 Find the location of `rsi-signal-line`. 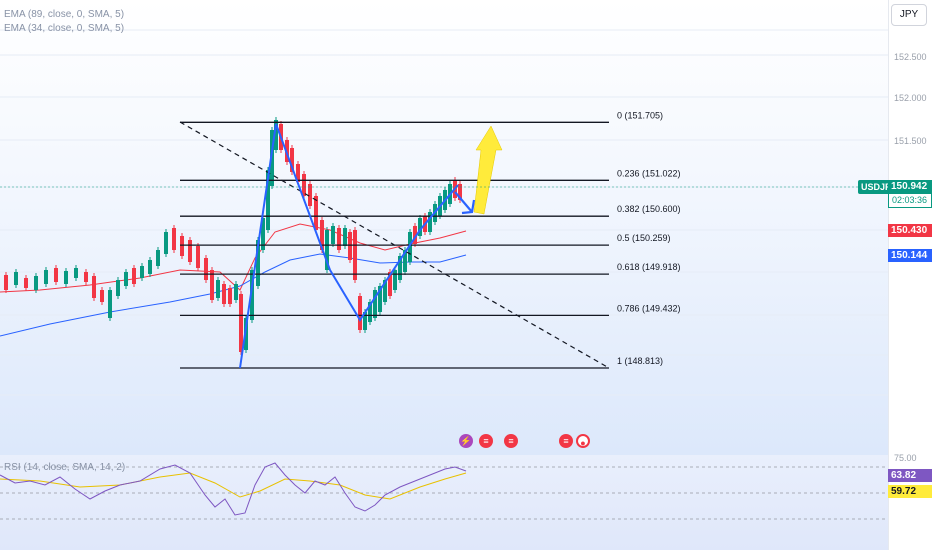

rsi-signal-line is located at coordinates (233, 486).